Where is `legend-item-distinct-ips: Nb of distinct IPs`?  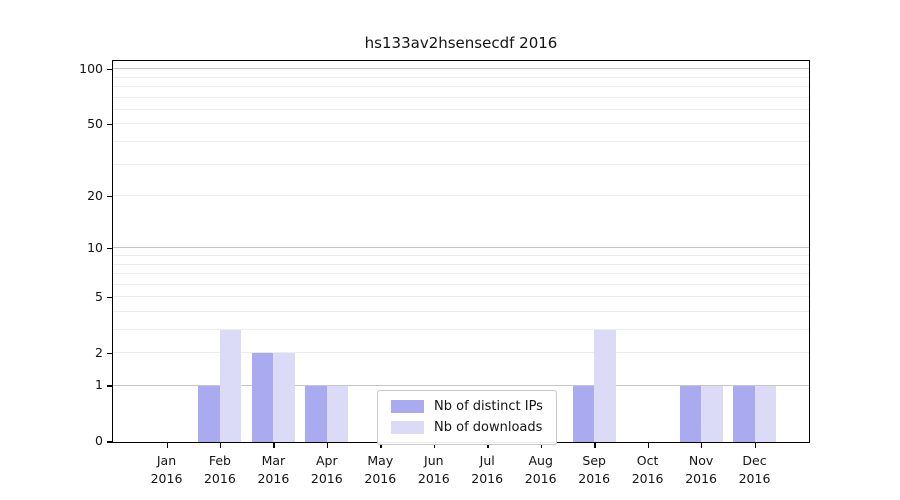
legend-item-distinct-ips: Nb of distinct IPs is located at coordinates (467, 406).